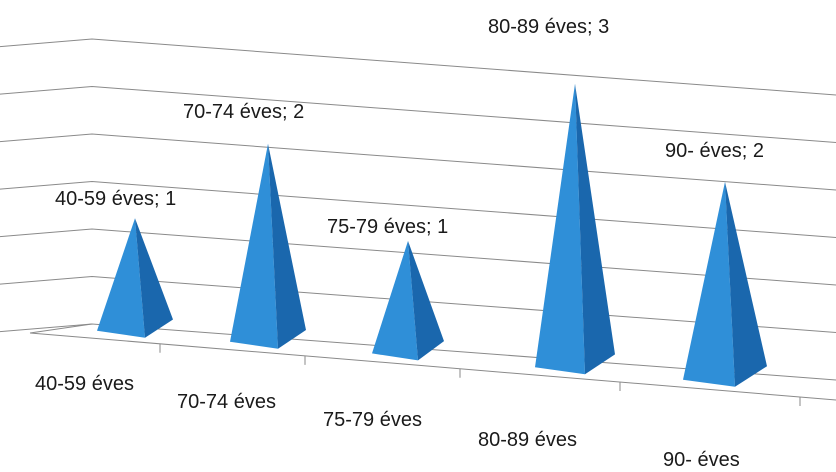  I want to click on x-tick-label: 70-74 éves, so click(226, 402).